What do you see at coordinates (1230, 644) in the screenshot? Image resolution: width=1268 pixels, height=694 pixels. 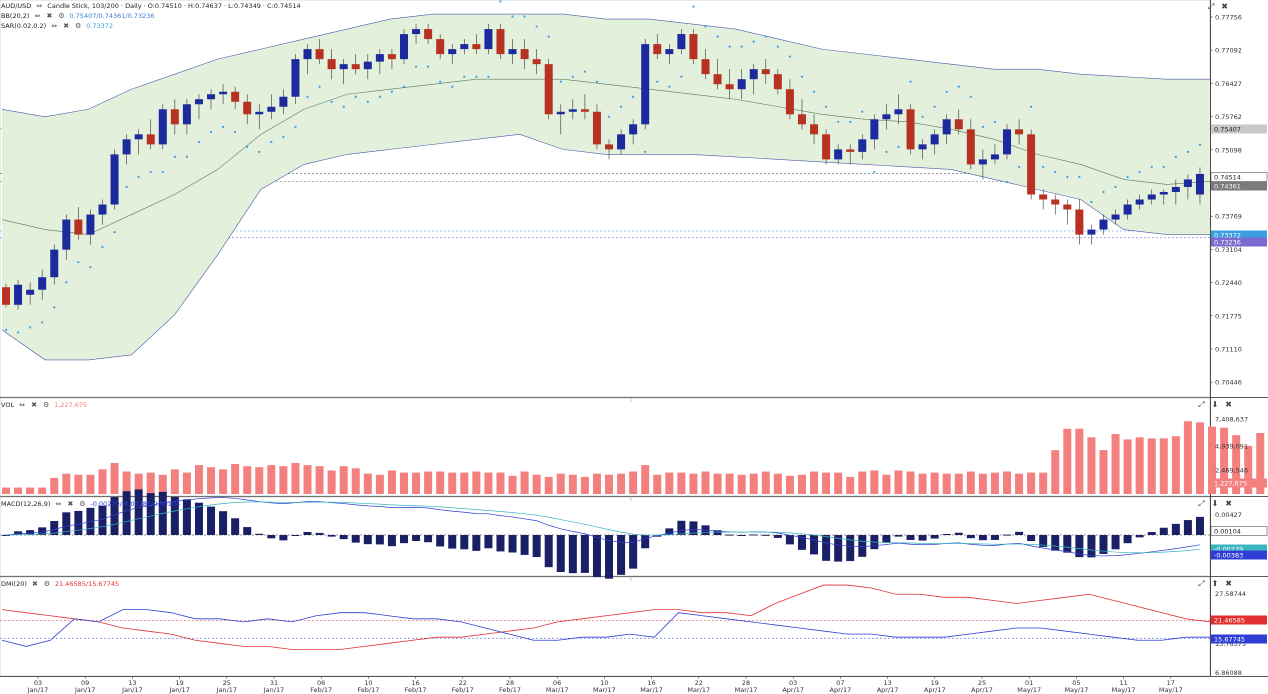 I see `dmi-tick-label: 13.76373` at bounding box center [1230, 644].